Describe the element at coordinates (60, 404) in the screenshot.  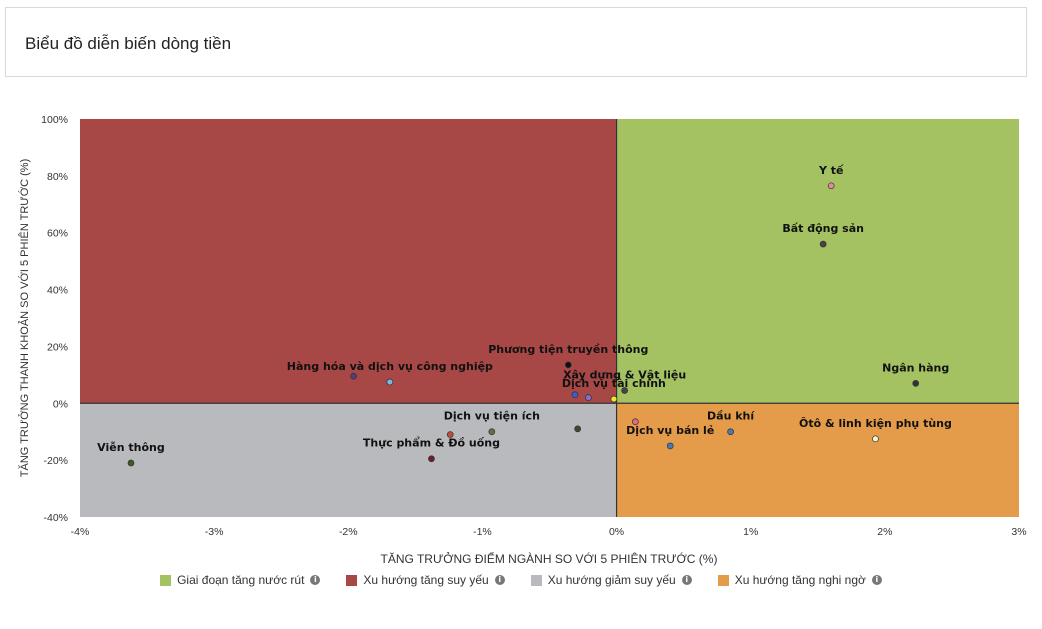
I see `y-tick-label: 0%` at that location.